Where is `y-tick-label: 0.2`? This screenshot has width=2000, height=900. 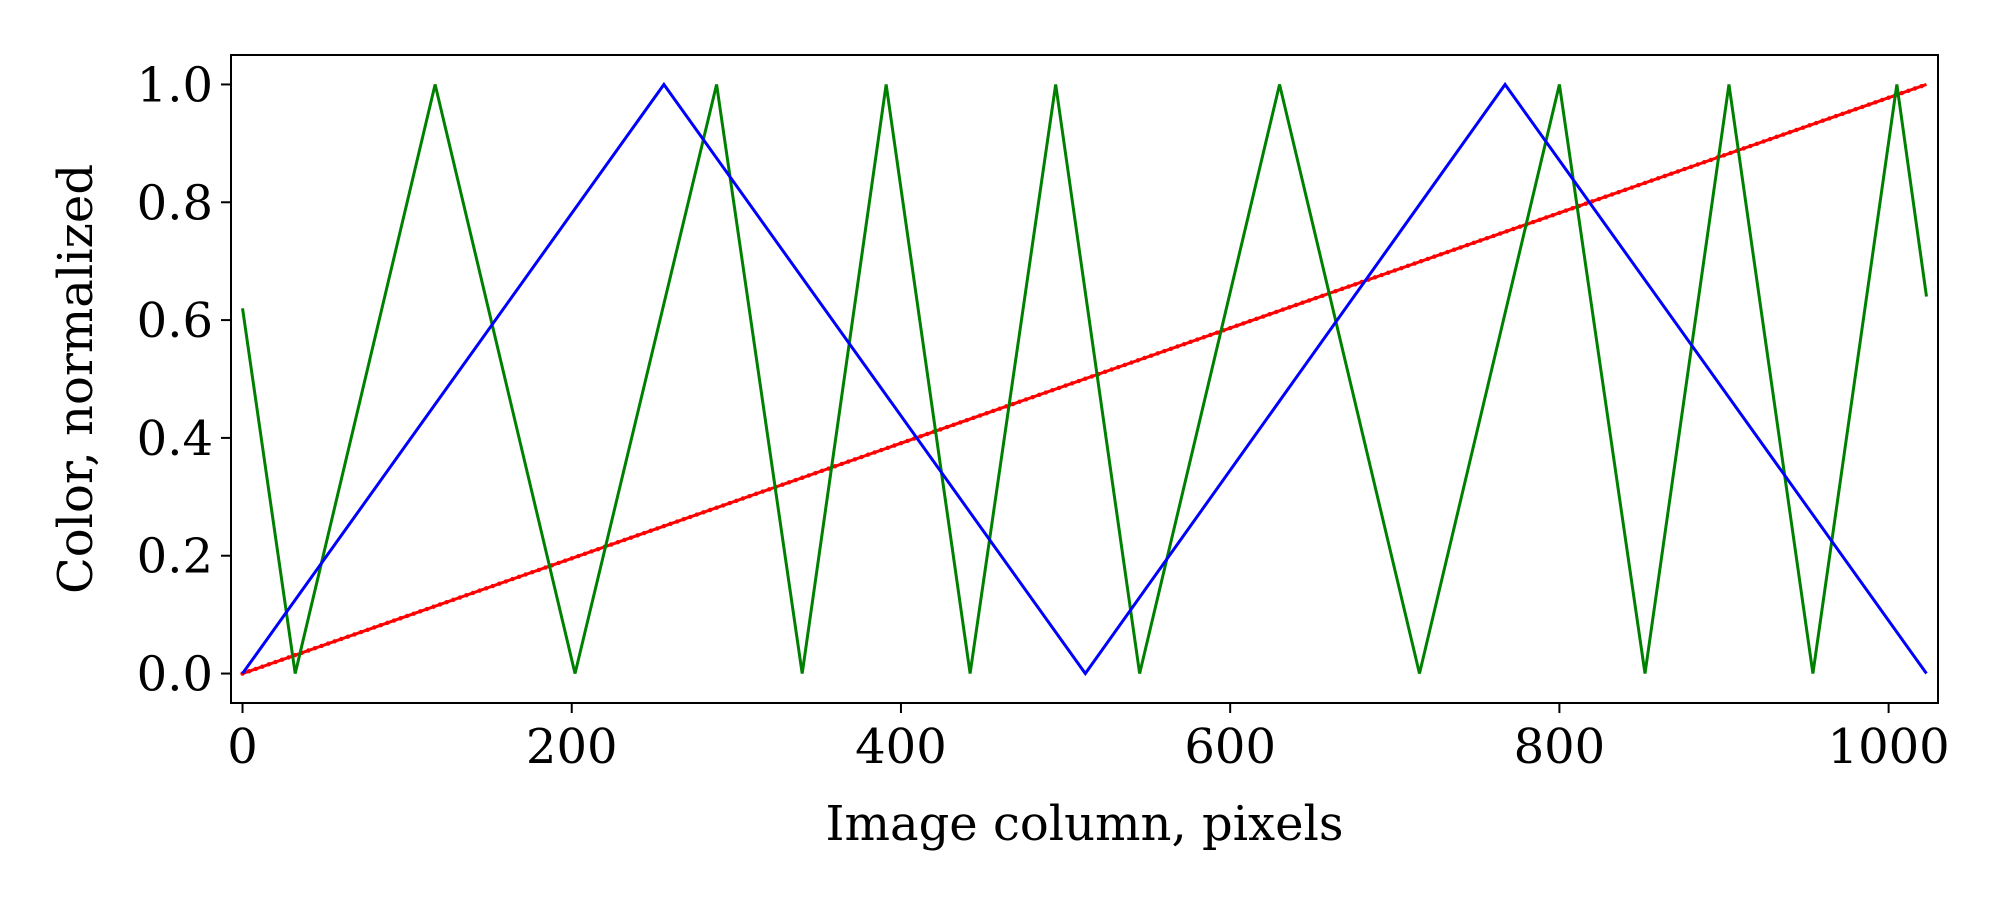
y-tick-label: 0.2 is located at coordinates (175, 557).